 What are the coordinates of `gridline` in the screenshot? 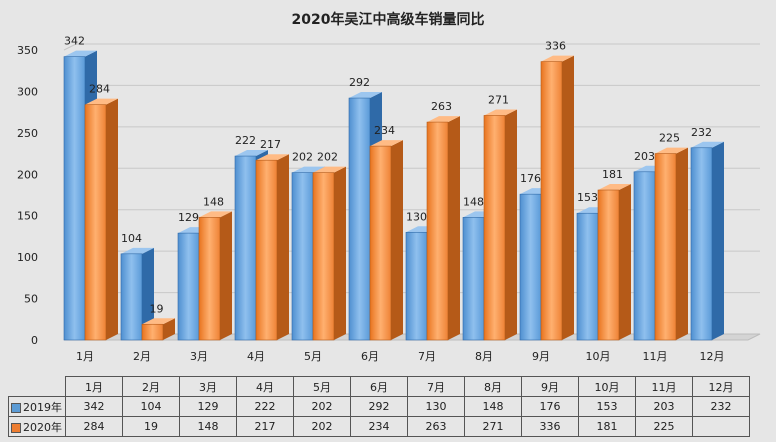 It's located at (70, 47).